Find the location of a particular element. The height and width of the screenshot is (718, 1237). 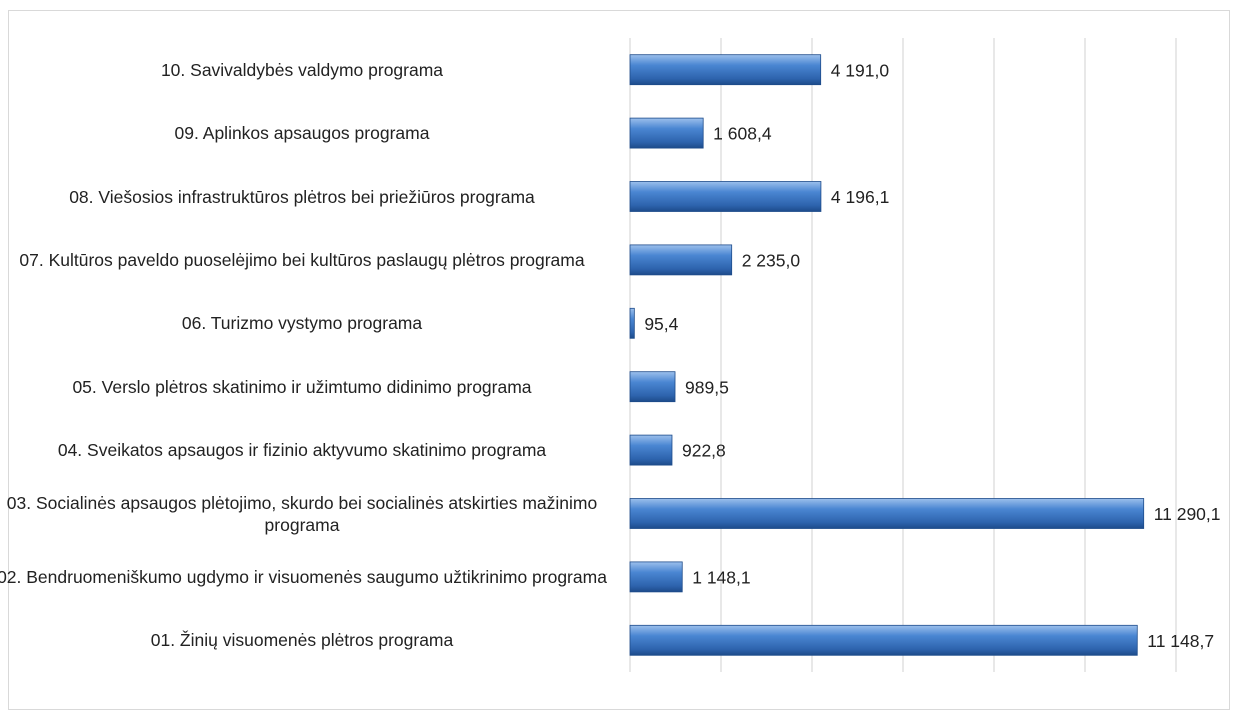

category-label: 01. Žinių visuomenės plėtros programa is located at coordinates (302, 640).